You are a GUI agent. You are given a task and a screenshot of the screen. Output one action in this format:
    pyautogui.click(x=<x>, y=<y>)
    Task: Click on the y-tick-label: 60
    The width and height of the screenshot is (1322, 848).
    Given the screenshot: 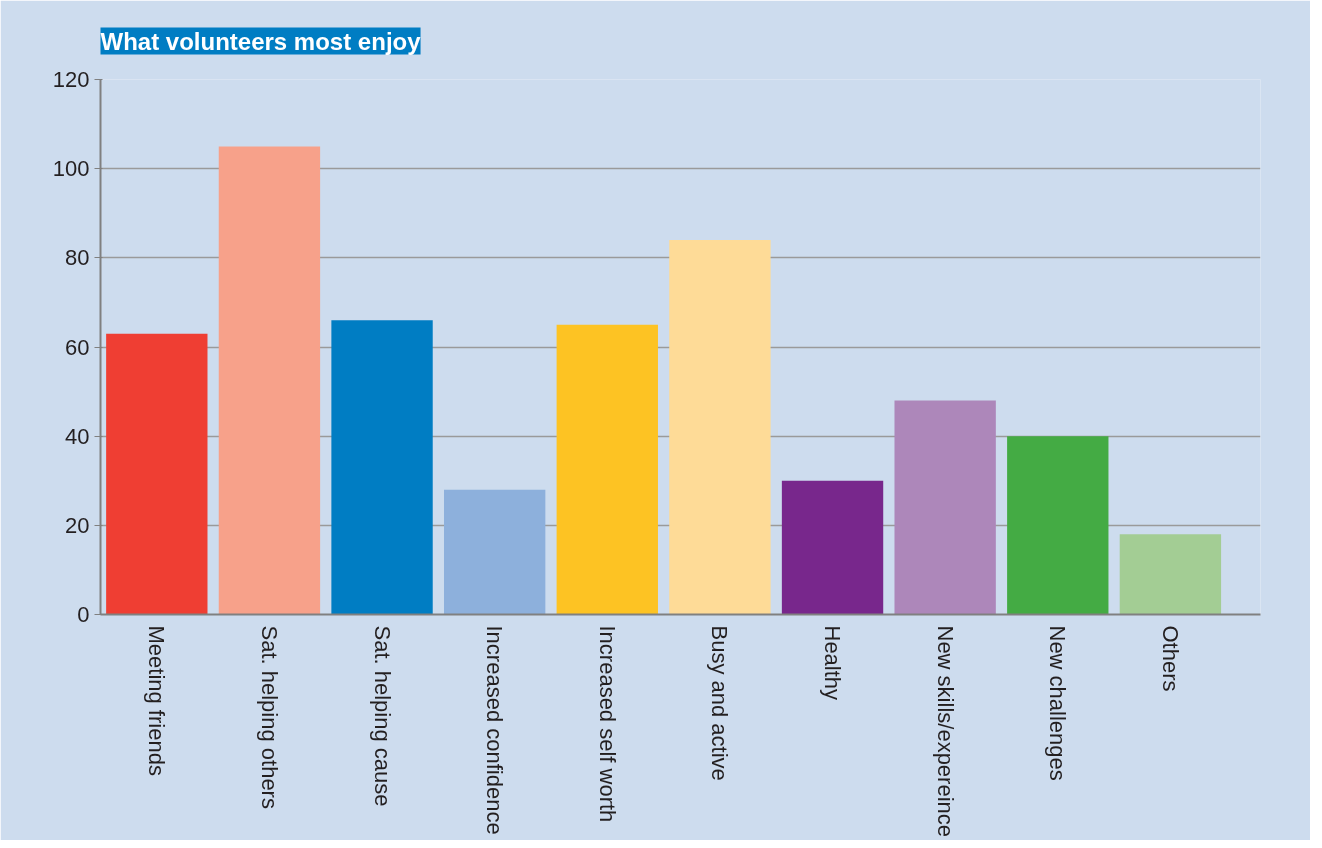 What is the action you would take?
    pyautogui.click(x=77, y=347)
    